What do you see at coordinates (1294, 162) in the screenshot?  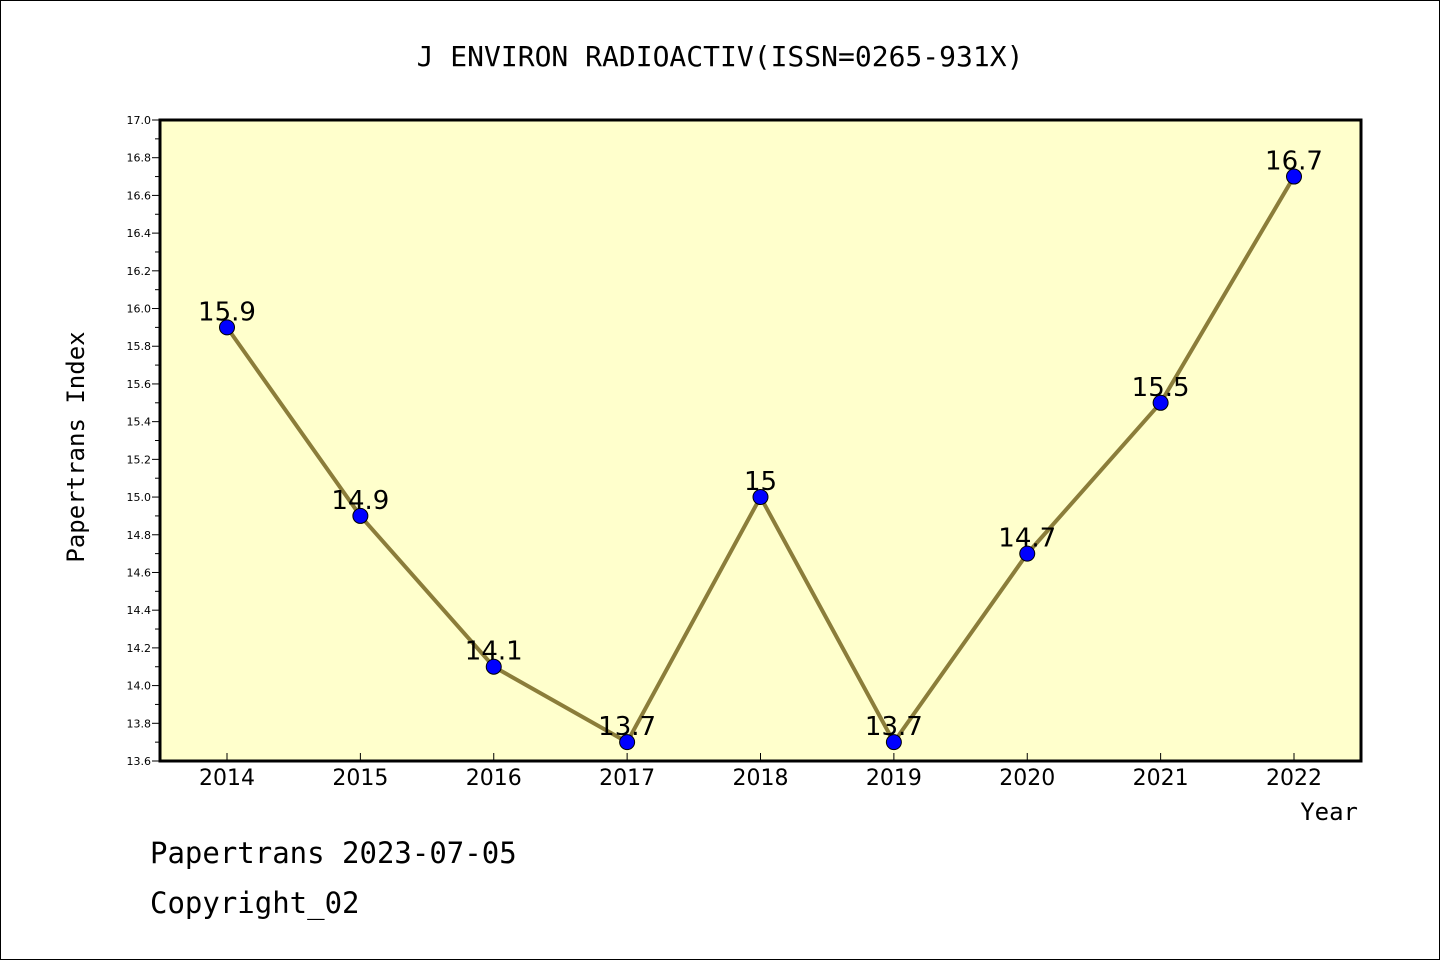 I see `data-label: 16.7` at bounding box center [1294, 162].